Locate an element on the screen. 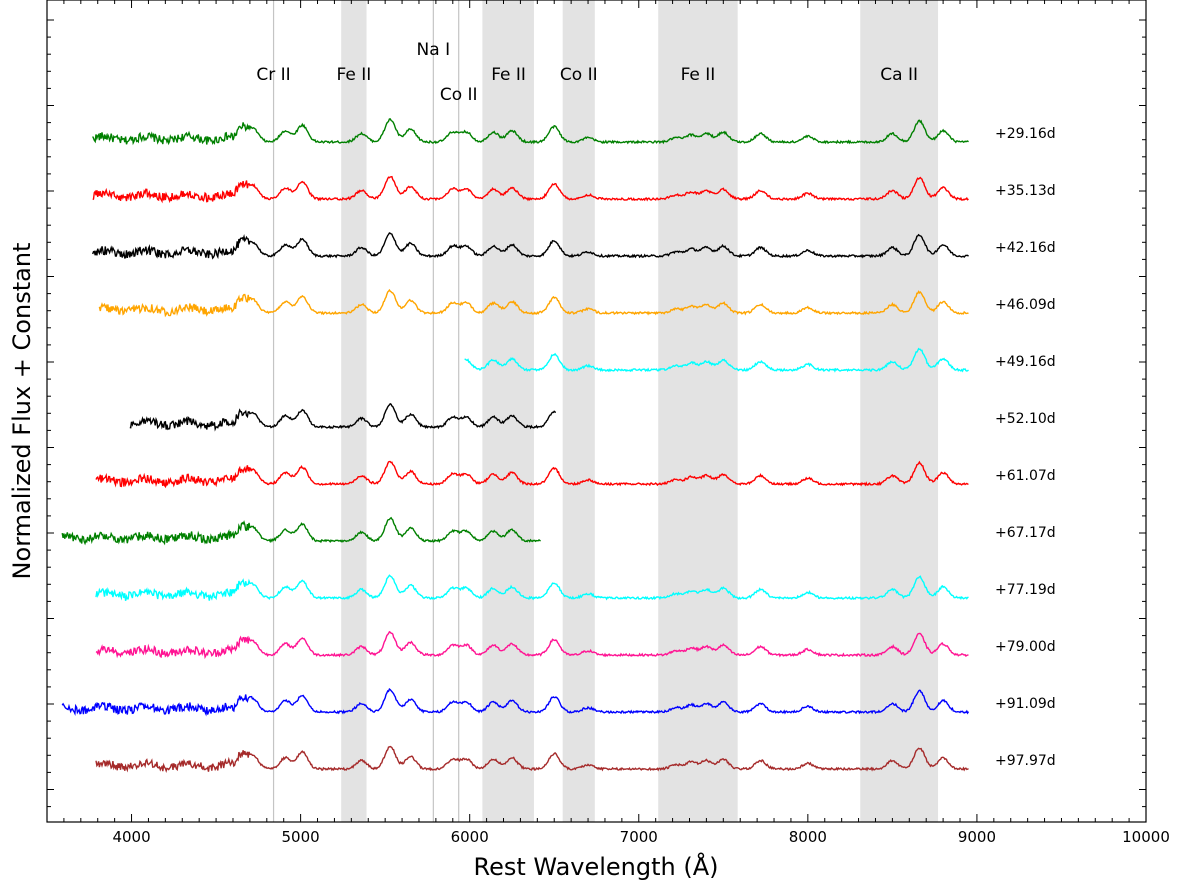 This screenshot has width=1198, height=885. epoch-label: +42.16d is located at coordinates (1025, 248).